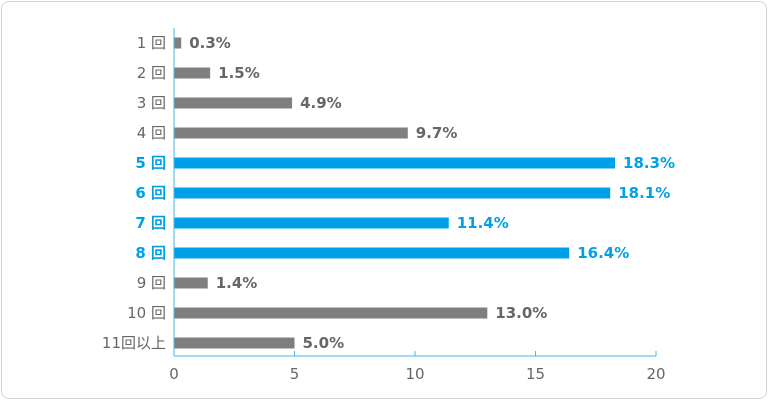  I want to click on value-label: 16.4%, so click(603, 253).